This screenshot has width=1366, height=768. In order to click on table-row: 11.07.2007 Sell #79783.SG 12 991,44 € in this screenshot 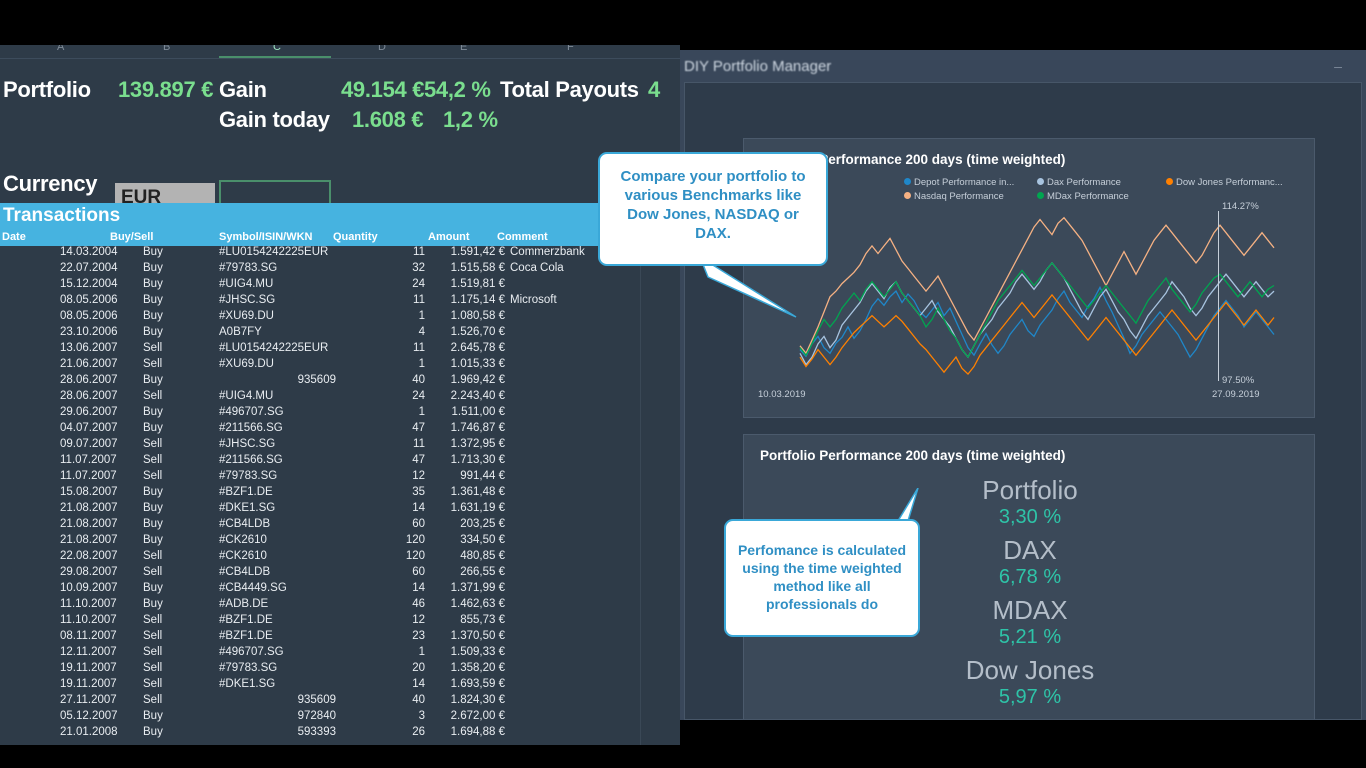, I will do `click(340, 478)`.